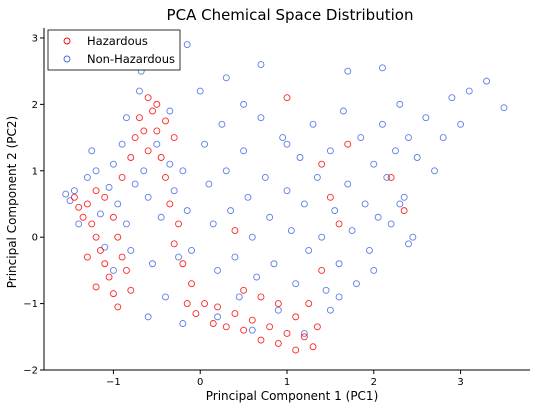 The height and width of the screenshot is (407, 550). I want to click on legend-marker-hazardous, so click(67, 41).